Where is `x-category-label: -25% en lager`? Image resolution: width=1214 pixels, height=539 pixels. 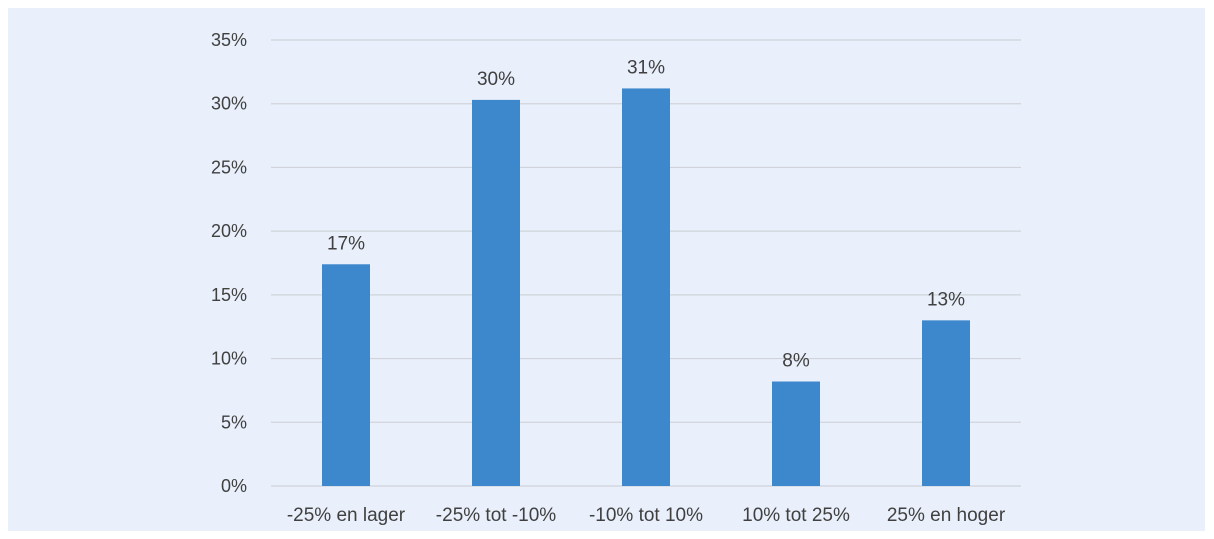 x-category-label: -25% en lager is located at coordinates (346, 515).